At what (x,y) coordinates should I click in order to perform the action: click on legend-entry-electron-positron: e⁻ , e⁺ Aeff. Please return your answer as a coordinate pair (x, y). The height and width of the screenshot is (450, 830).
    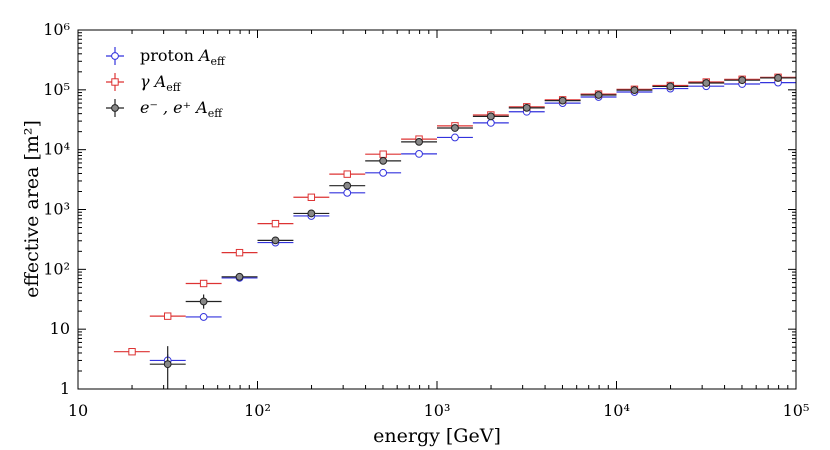
    Looking at the image, I should click on (164, 109).